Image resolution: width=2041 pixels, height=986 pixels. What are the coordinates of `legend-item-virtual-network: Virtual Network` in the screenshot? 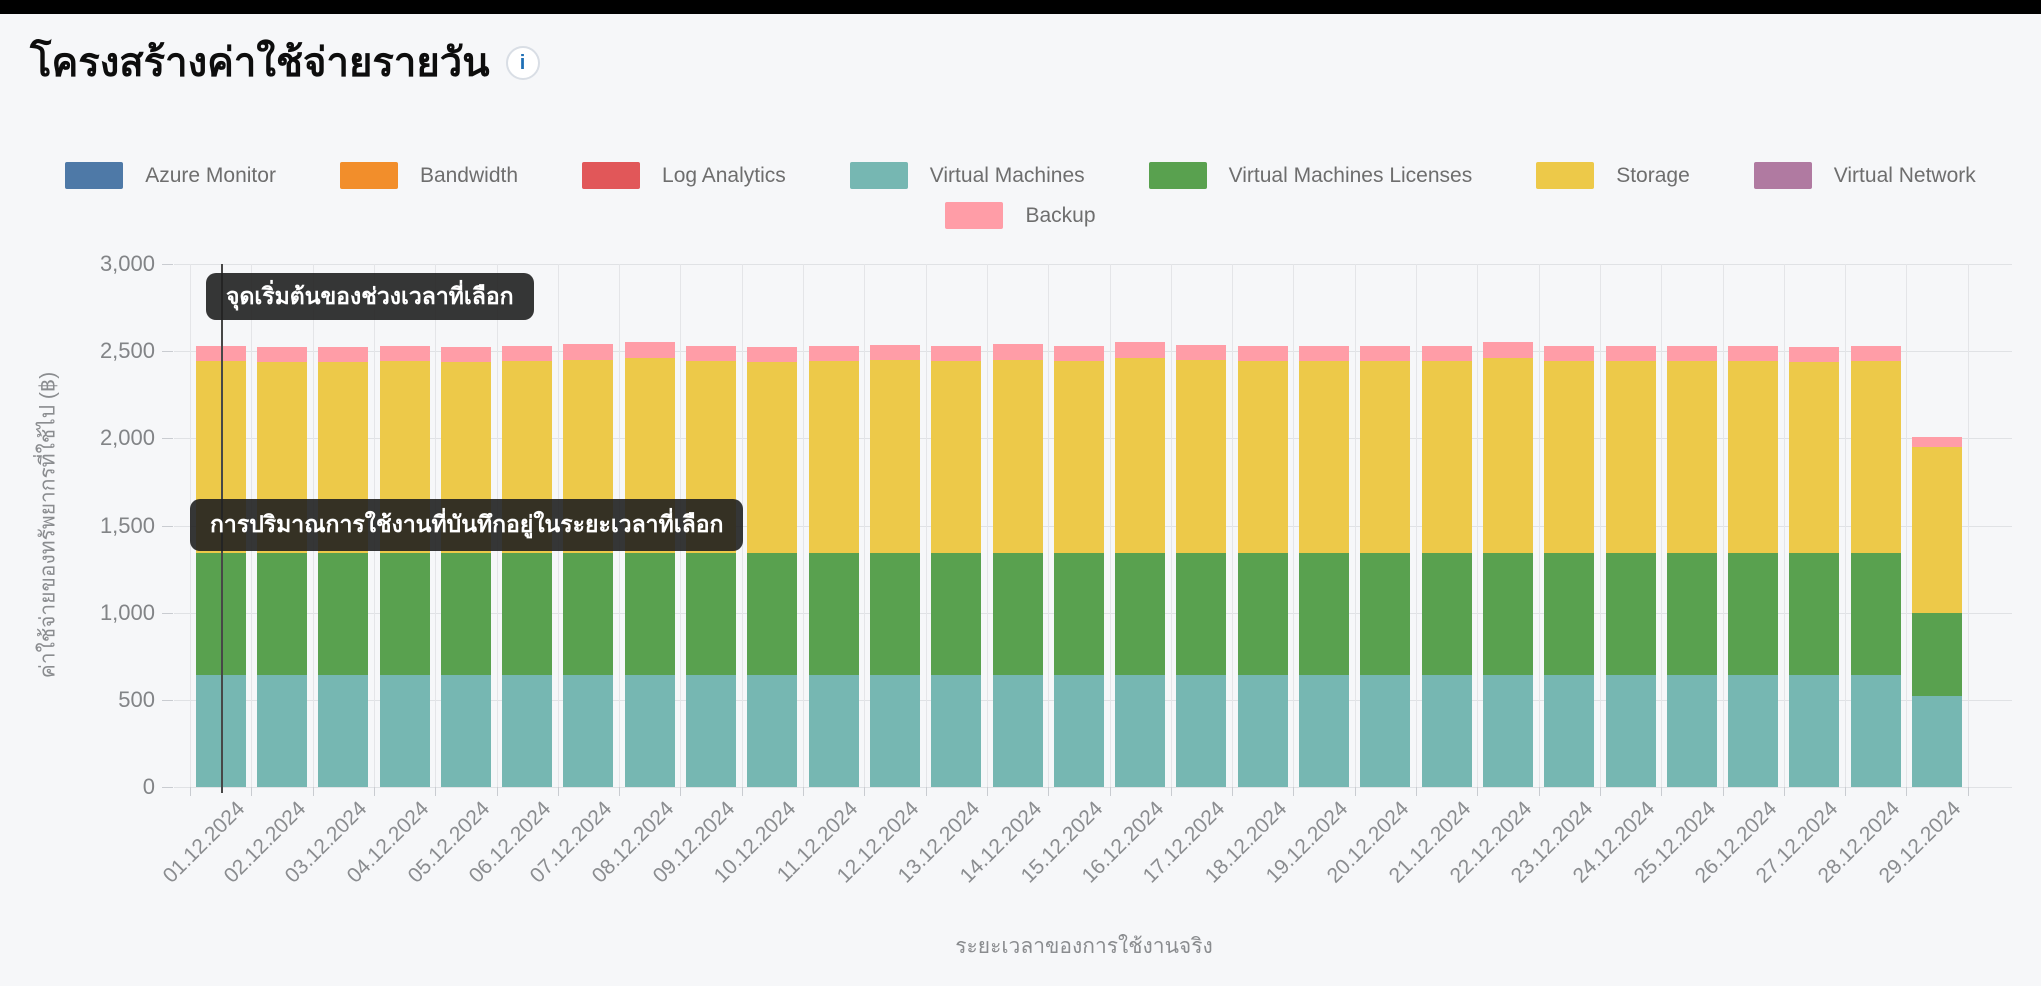 It's located at (1864, 175).